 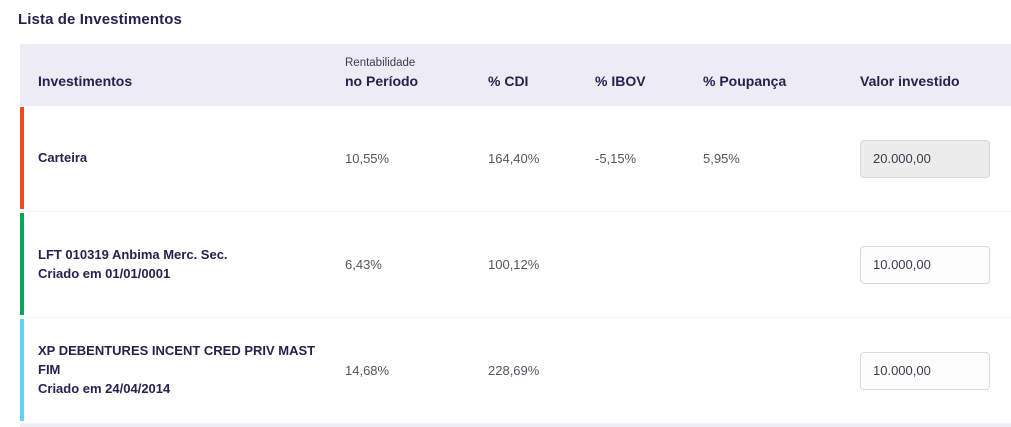 I want to click on rentability-value: 14,68%, so click(x=367, y=370).